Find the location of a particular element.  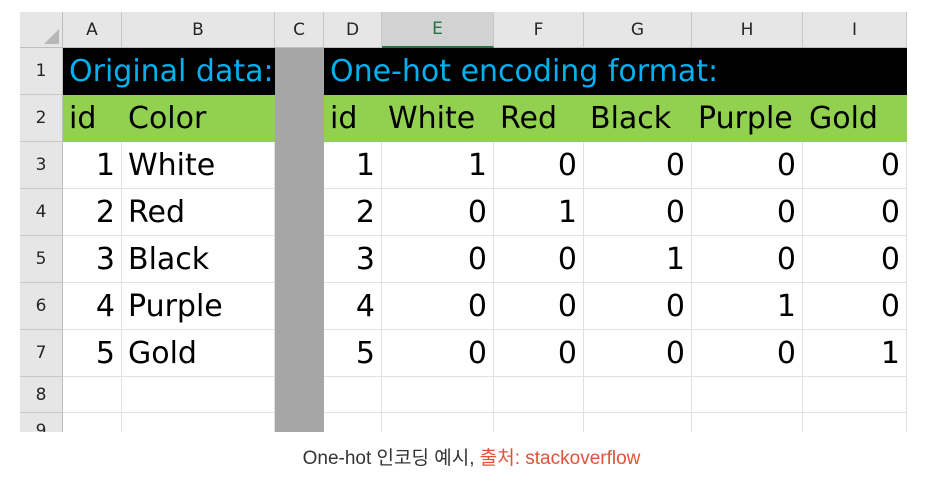

onehot-title-cell: One-hot encoding format: is located at coordinates (615, 71).